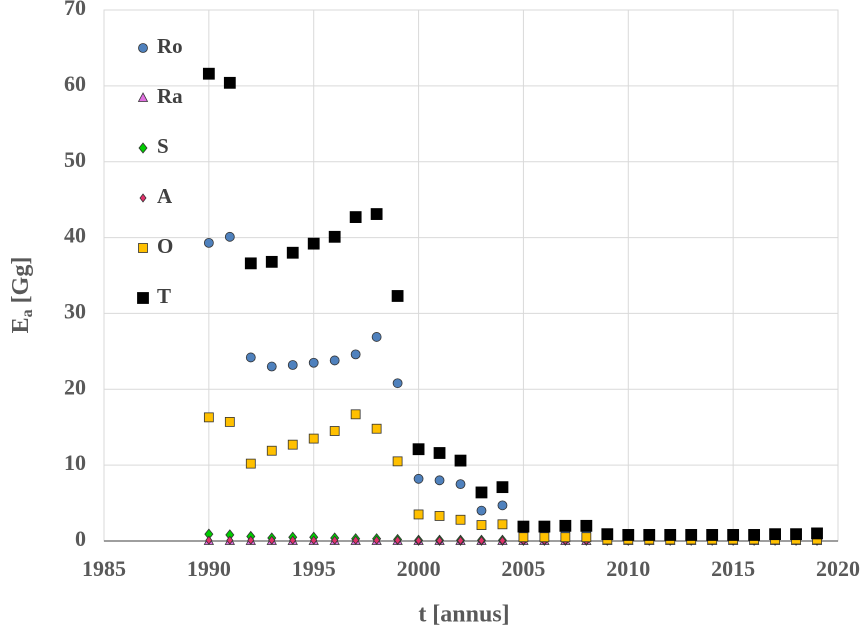 The image size is (864, 632). Describe the element at coordinates (419, 568) in the screenshot. I see `x-tick-label: 2000` at that location.